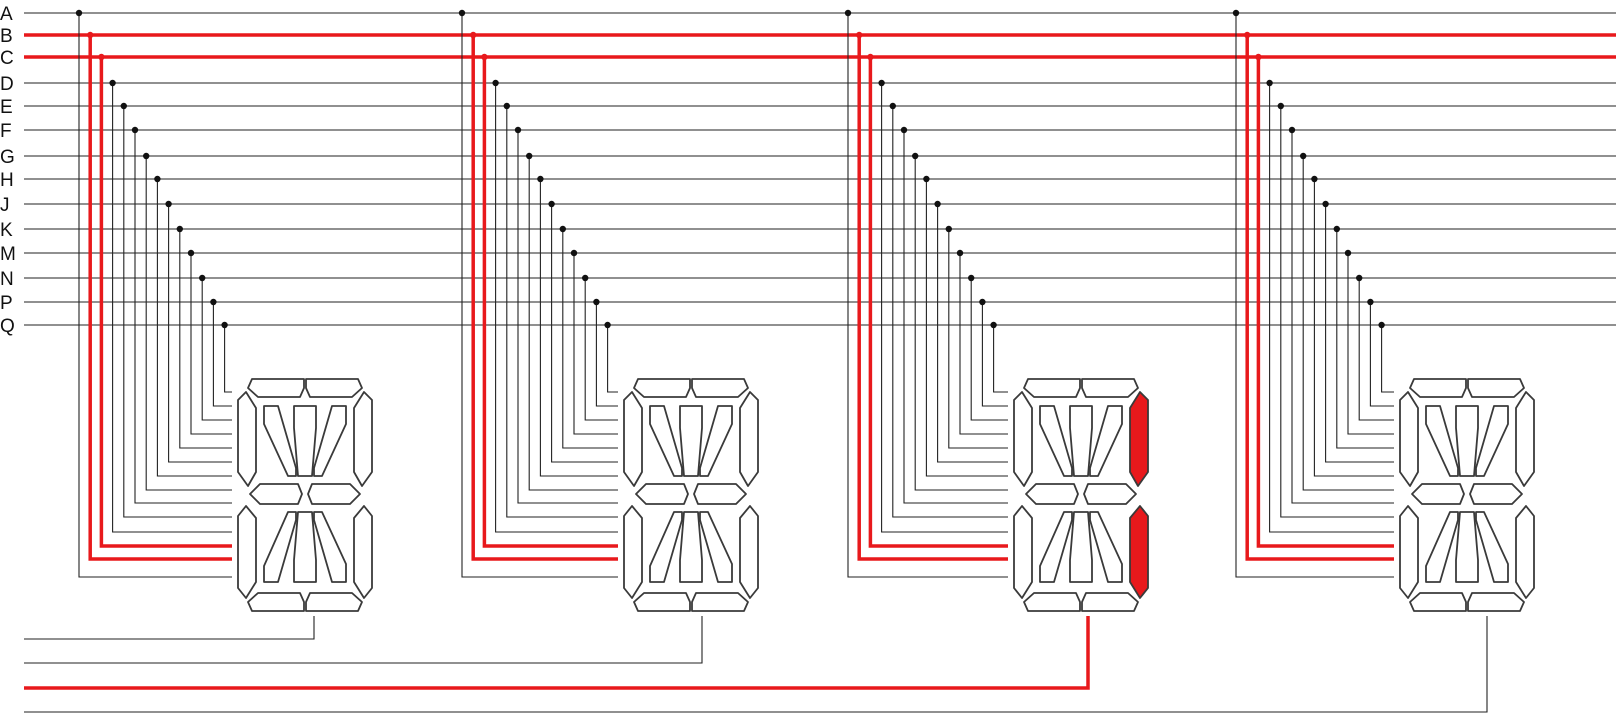 This screenshot has width=1616, height=715. I want to click on bus-label-m: M, so click(8, 254).